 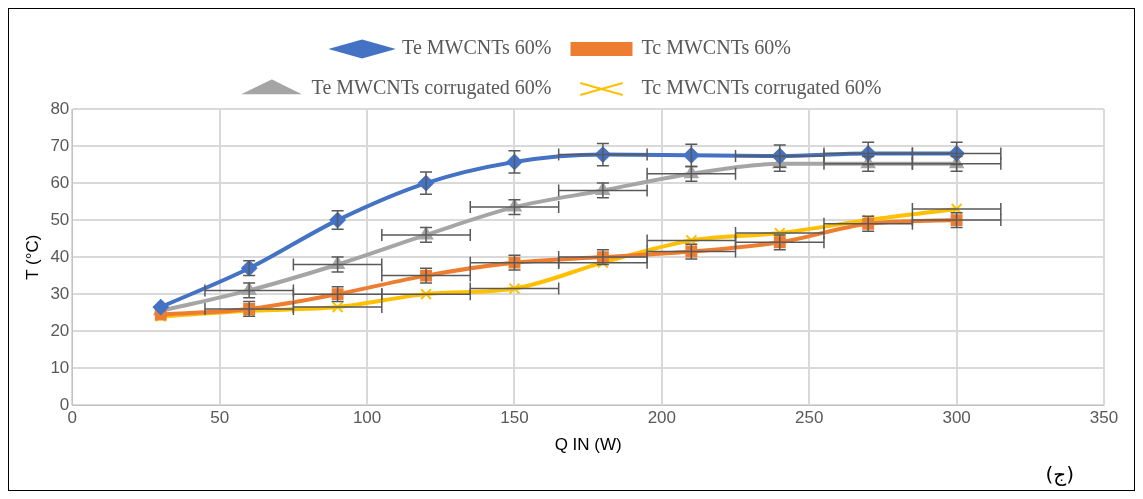 I want to click on x-tick-label: 300, so click(x=956, y=418).